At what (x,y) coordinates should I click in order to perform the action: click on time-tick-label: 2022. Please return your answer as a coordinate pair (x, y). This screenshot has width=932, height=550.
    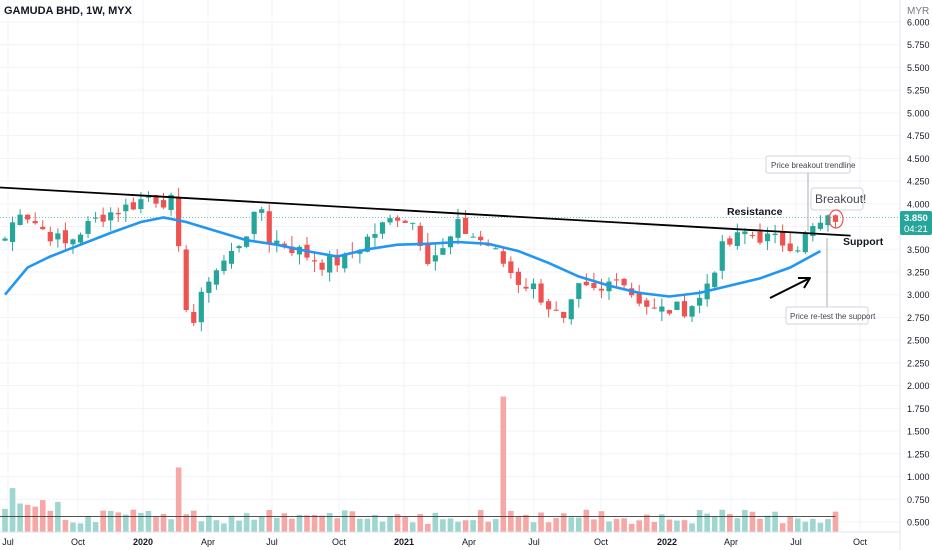
    Looking at the image, I should click on (667, 542).